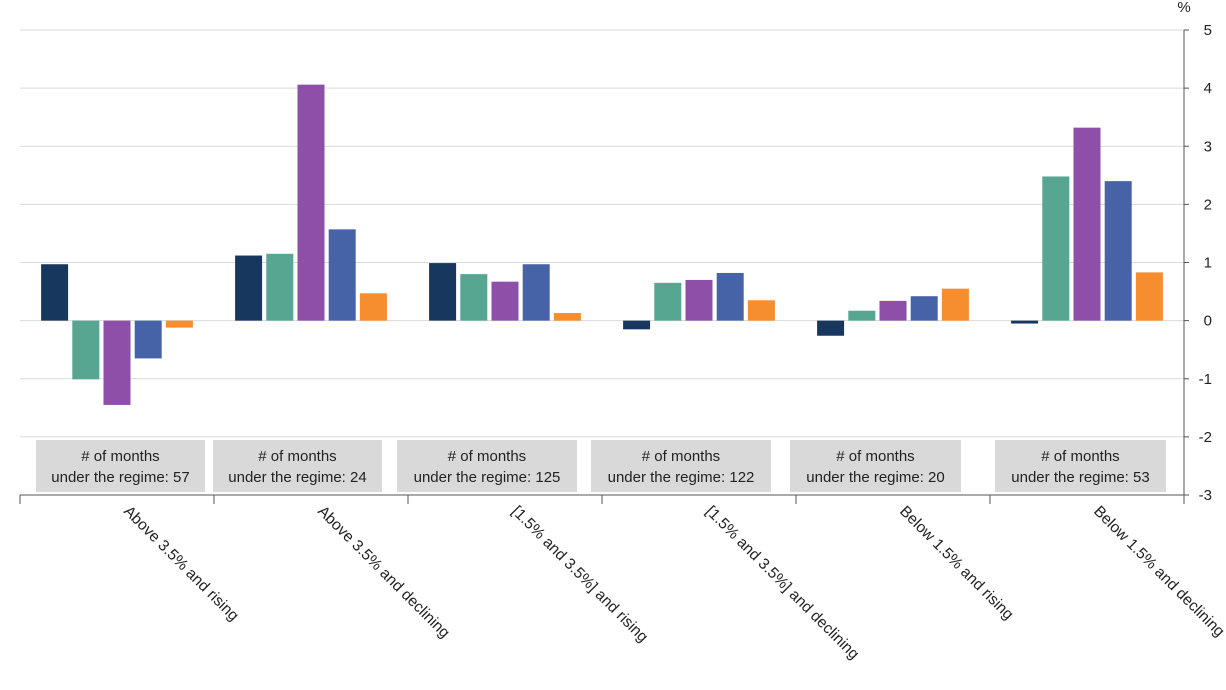  Describe the element at coordinates (681, 477) in the screenshot. I see `regime-annotation-line2: under the regime: 122` at that location.